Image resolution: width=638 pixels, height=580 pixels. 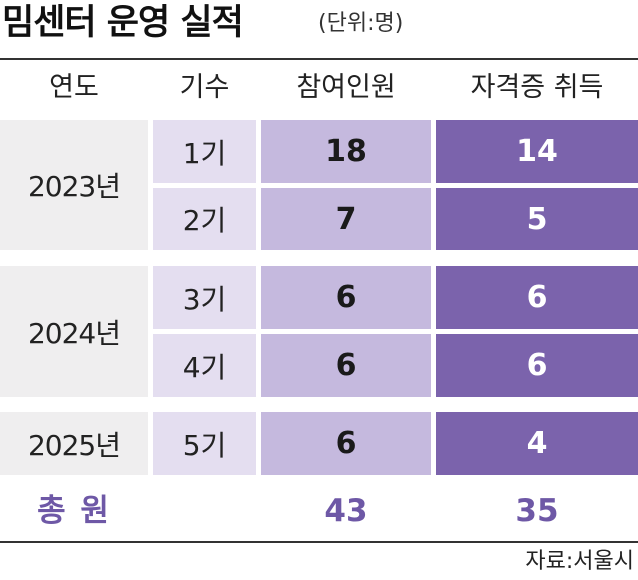 I want to click on source-note: 자료:서울시, so click(x=579, y=561).